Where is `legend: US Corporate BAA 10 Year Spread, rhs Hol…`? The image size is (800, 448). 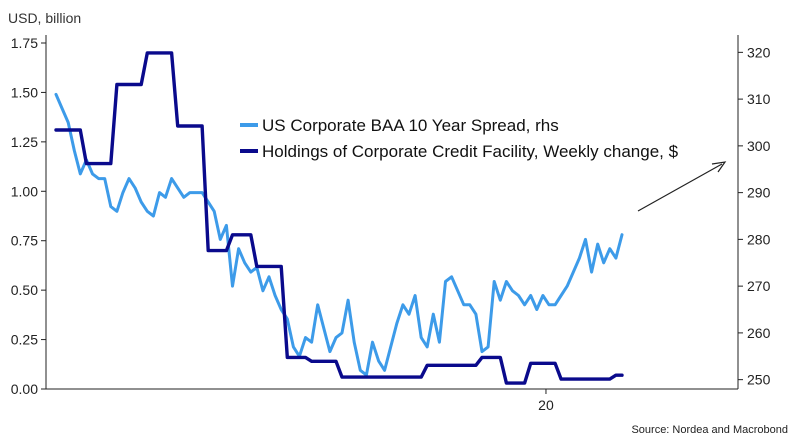
legend: US Corporate BAA 10 Year Spread, rhs Hol… is located at coordinates (459, 138).